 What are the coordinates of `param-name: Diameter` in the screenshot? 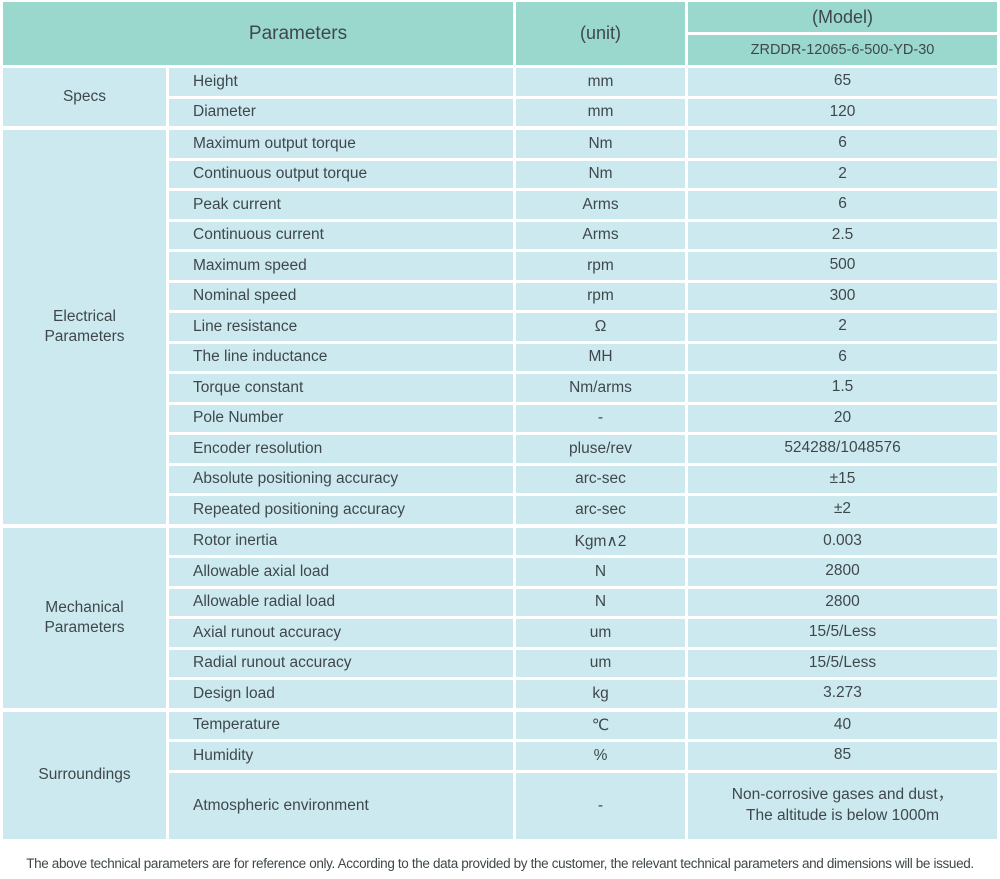 It's located at (341, 112).